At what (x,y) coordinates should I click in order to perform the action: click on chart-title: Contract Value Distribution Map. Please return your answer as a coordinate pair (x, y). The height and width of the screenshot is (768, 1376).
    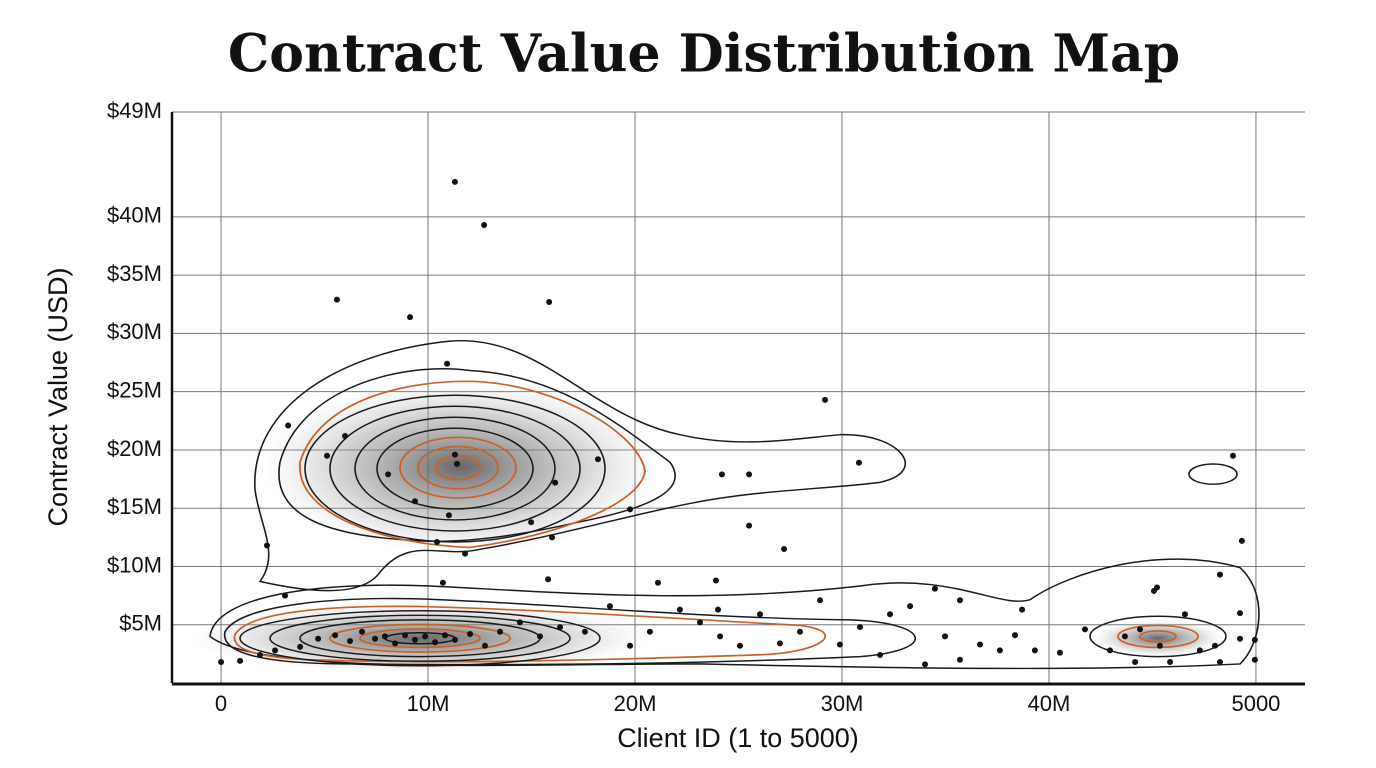
    Looking at the image, I should click on (704, 54).